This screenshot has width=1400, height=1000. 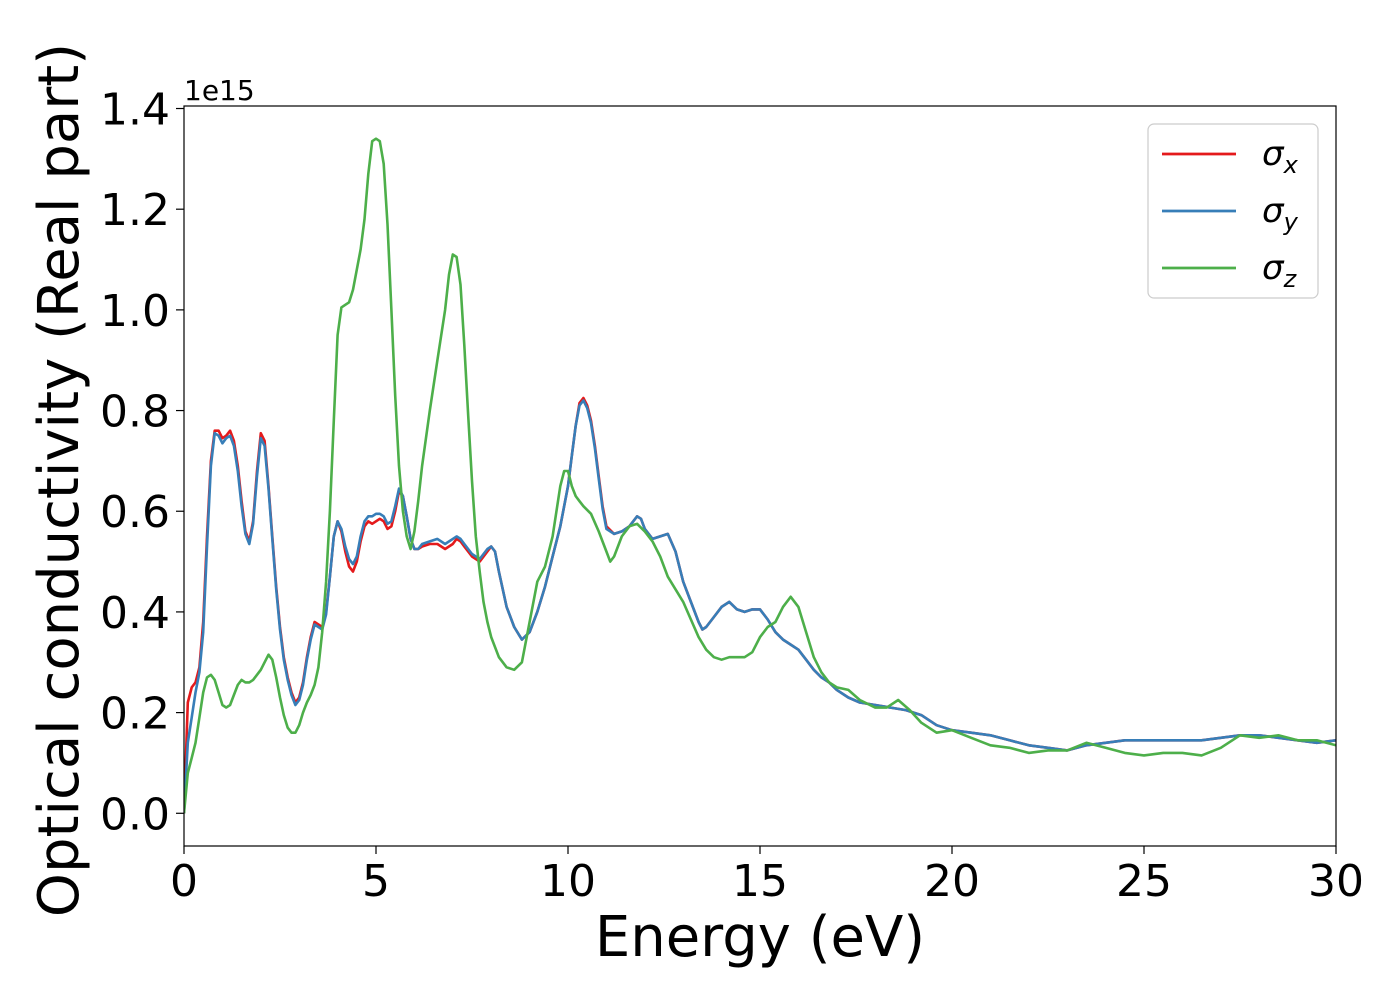 What do you see at coordinates (1291, 222) in the screenshot?
I see `legend-entry-subscript: y` at bounding box center [1291, 222].